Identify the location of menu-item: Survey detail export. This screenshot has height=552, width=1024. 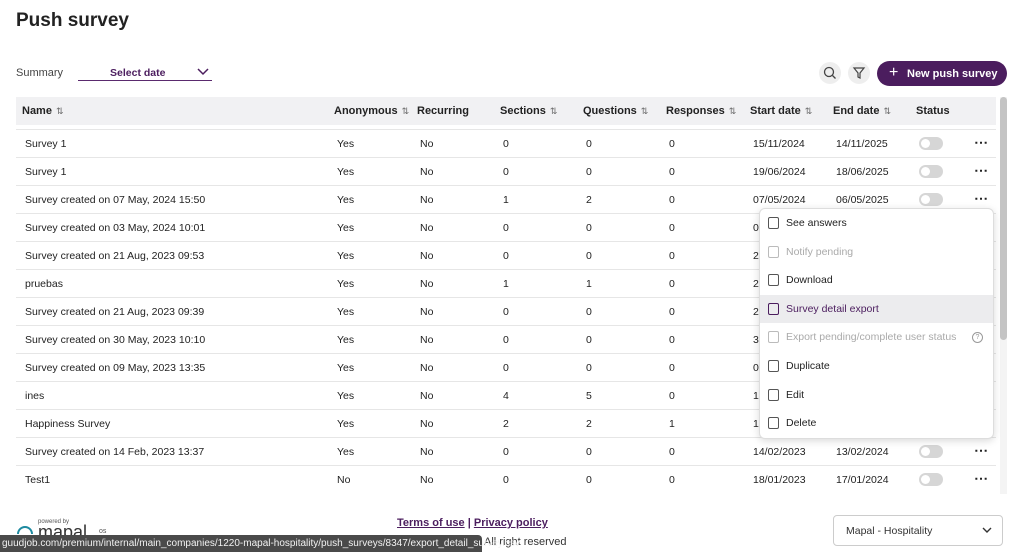
(876, 308).